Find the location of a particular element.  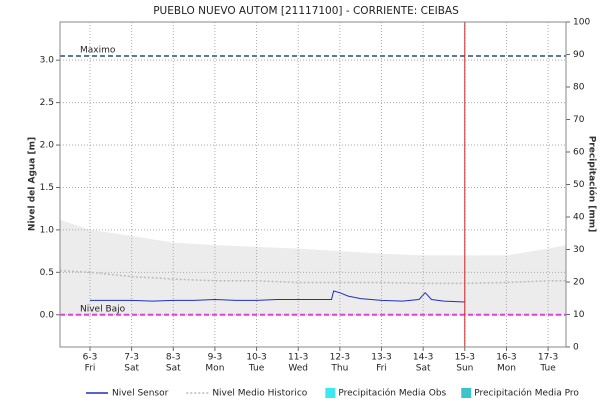

y-tick-label: 1.0 is located at coordinates (47, 230).